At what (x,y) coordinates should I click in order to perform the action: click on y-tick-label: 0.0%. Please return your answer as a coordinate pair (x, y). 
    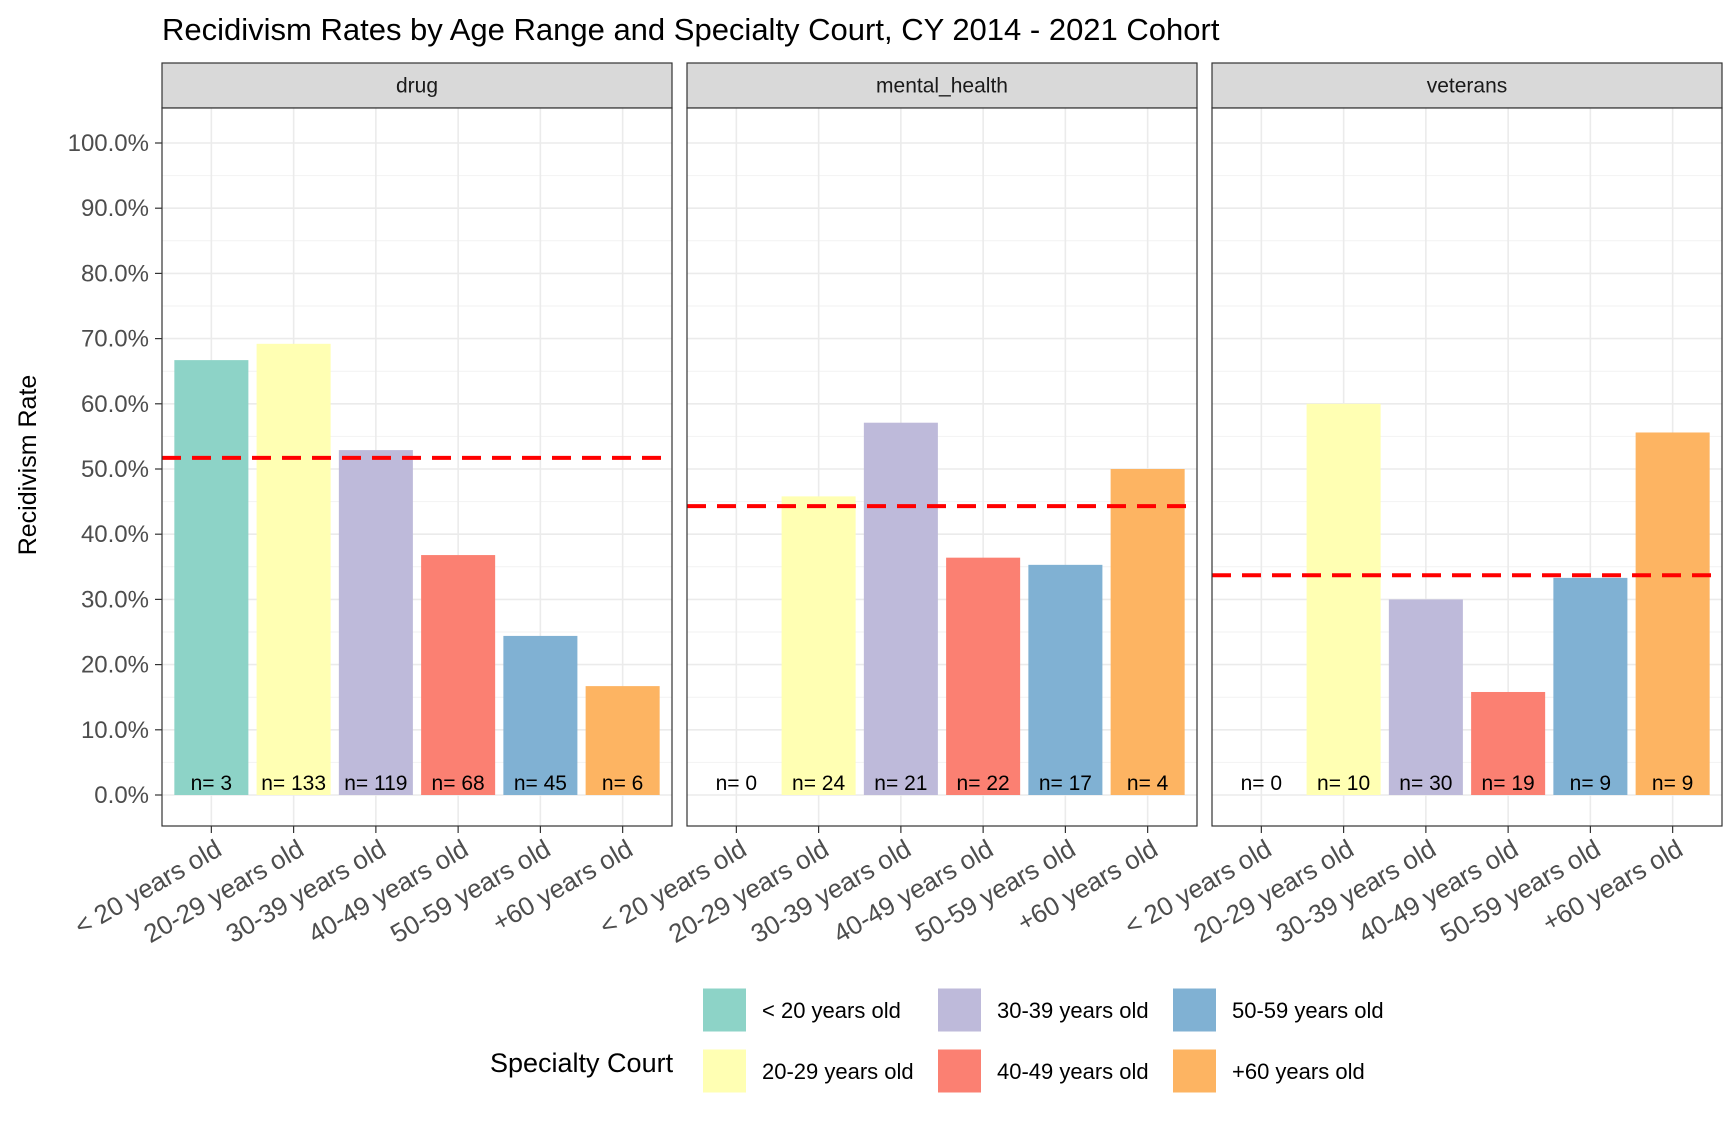
    Looking at the image, I should click on (121, 795).